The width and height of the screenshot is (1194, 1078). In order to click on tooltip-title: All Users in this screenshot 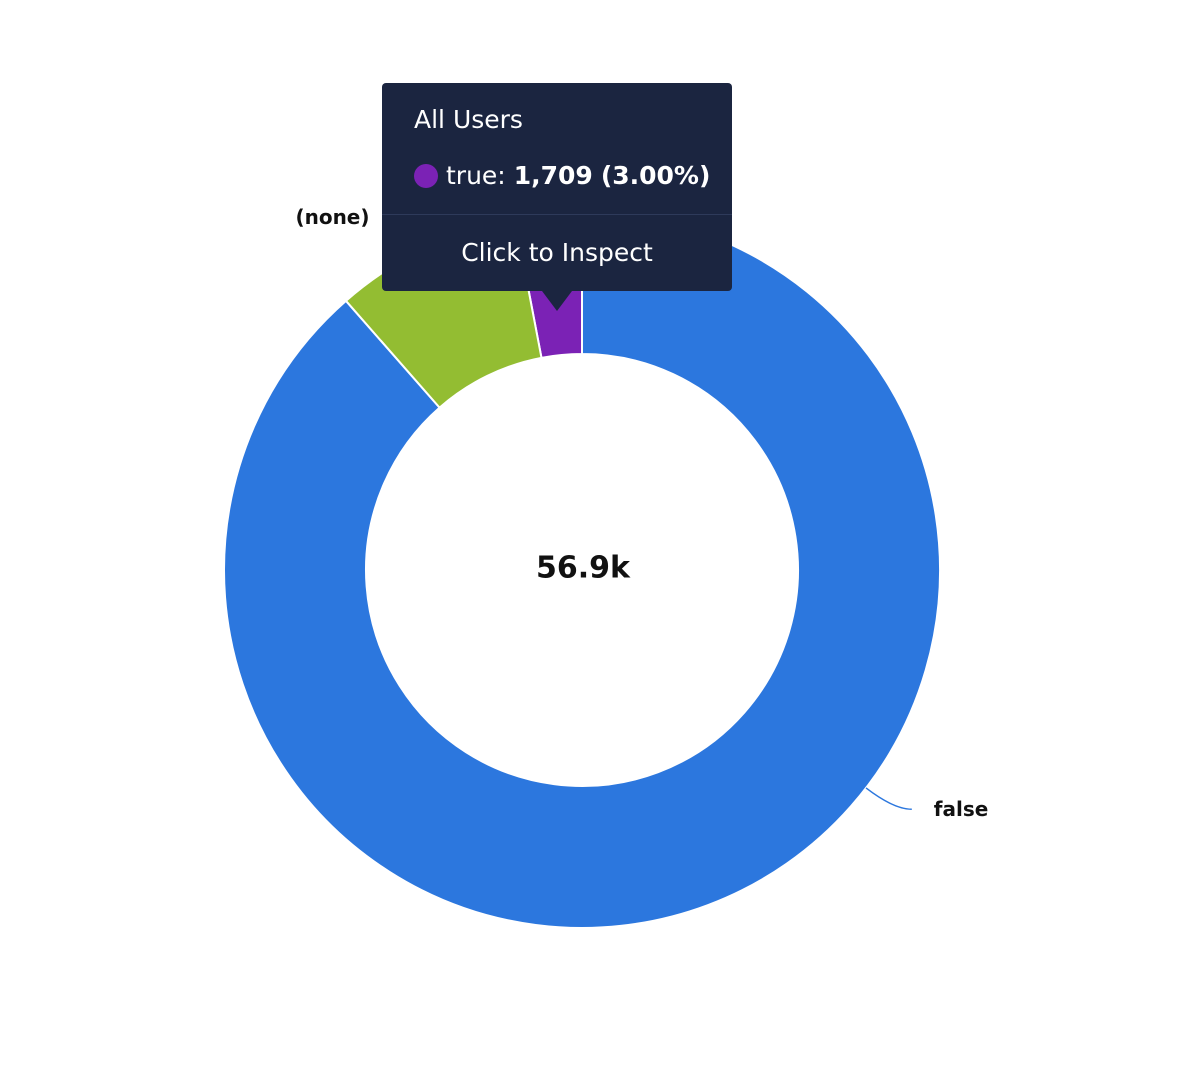, I will do `click(468, 119)`.